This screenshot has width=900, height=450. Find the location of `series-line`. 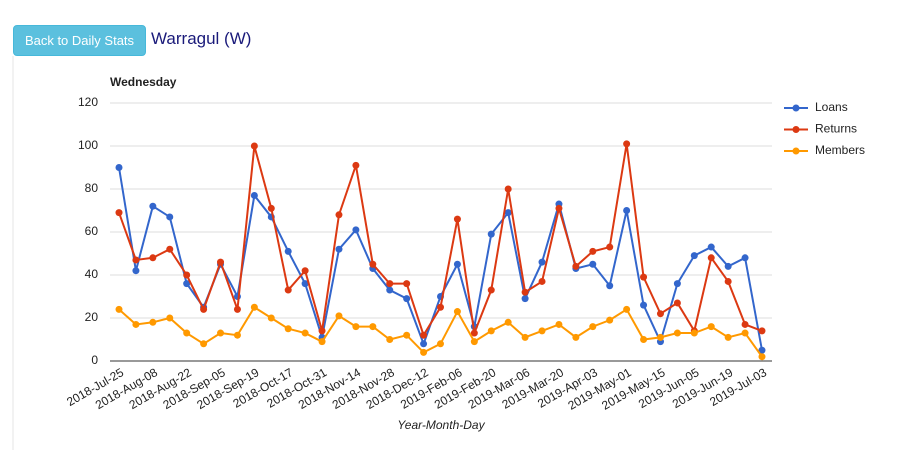

series-line is located at coordinates (440, 331).